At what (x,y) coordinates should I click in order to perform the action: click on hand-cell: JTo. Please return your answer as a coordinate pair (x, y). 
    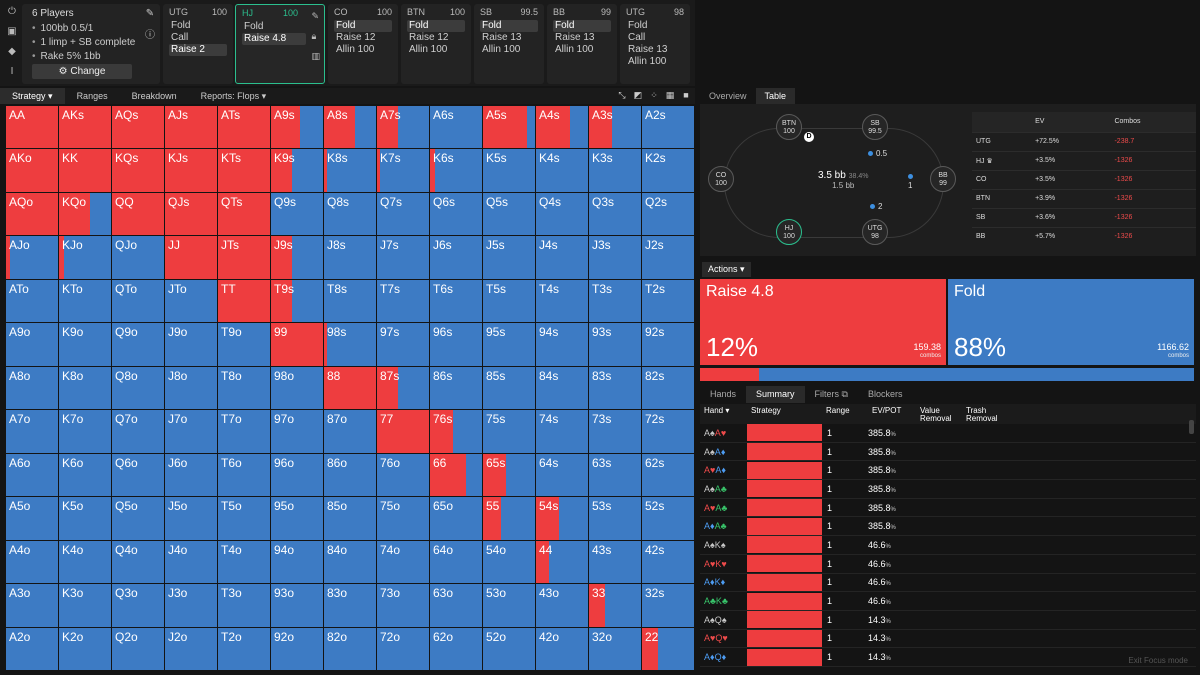
    Looking at the image, I should click on (191, 301).